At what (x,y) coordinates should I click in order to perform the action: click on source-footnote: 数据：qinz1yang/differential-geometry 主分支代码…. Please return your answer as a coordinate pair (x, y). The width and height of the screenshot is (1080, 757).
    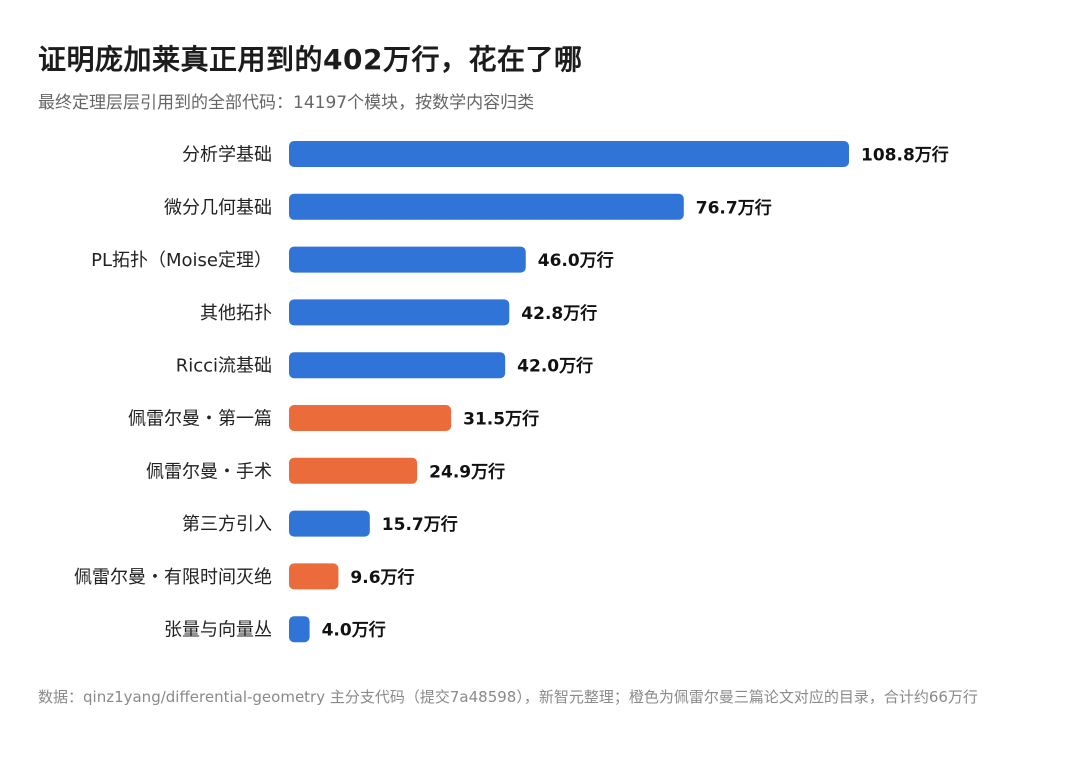
    Looking at the image, I should click on (508, 697).